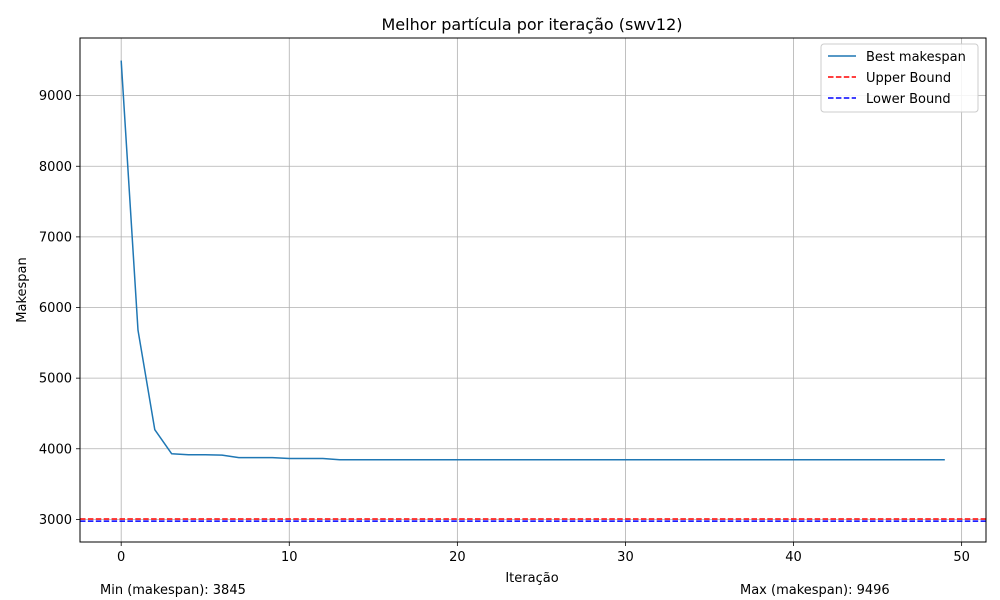 The image size is (1000, 600). Describe the element at coordinates (908, 99) in the screenshot. I see `legend-label-lower-bound: Lower Bound` at that location.